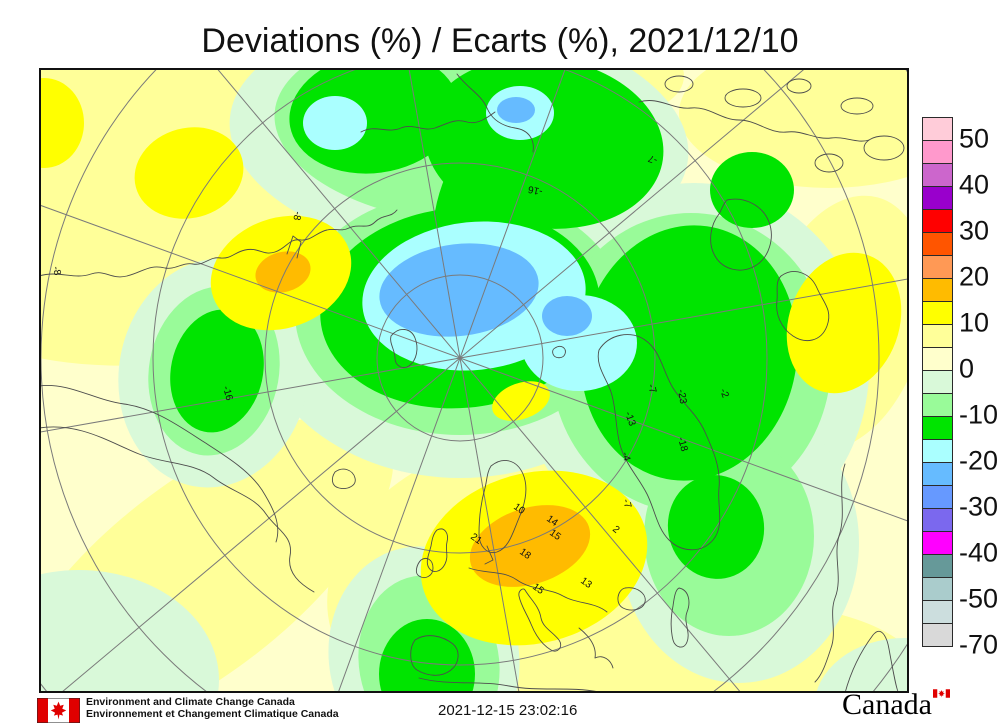 This screenshot has width=1000, height=726. What do you see at coordinates (500, 41) in the screenshot?
I see `page-title: Deviations (%) / Ecarts (%), 2021/12/10` at bounding box center [500, 41].